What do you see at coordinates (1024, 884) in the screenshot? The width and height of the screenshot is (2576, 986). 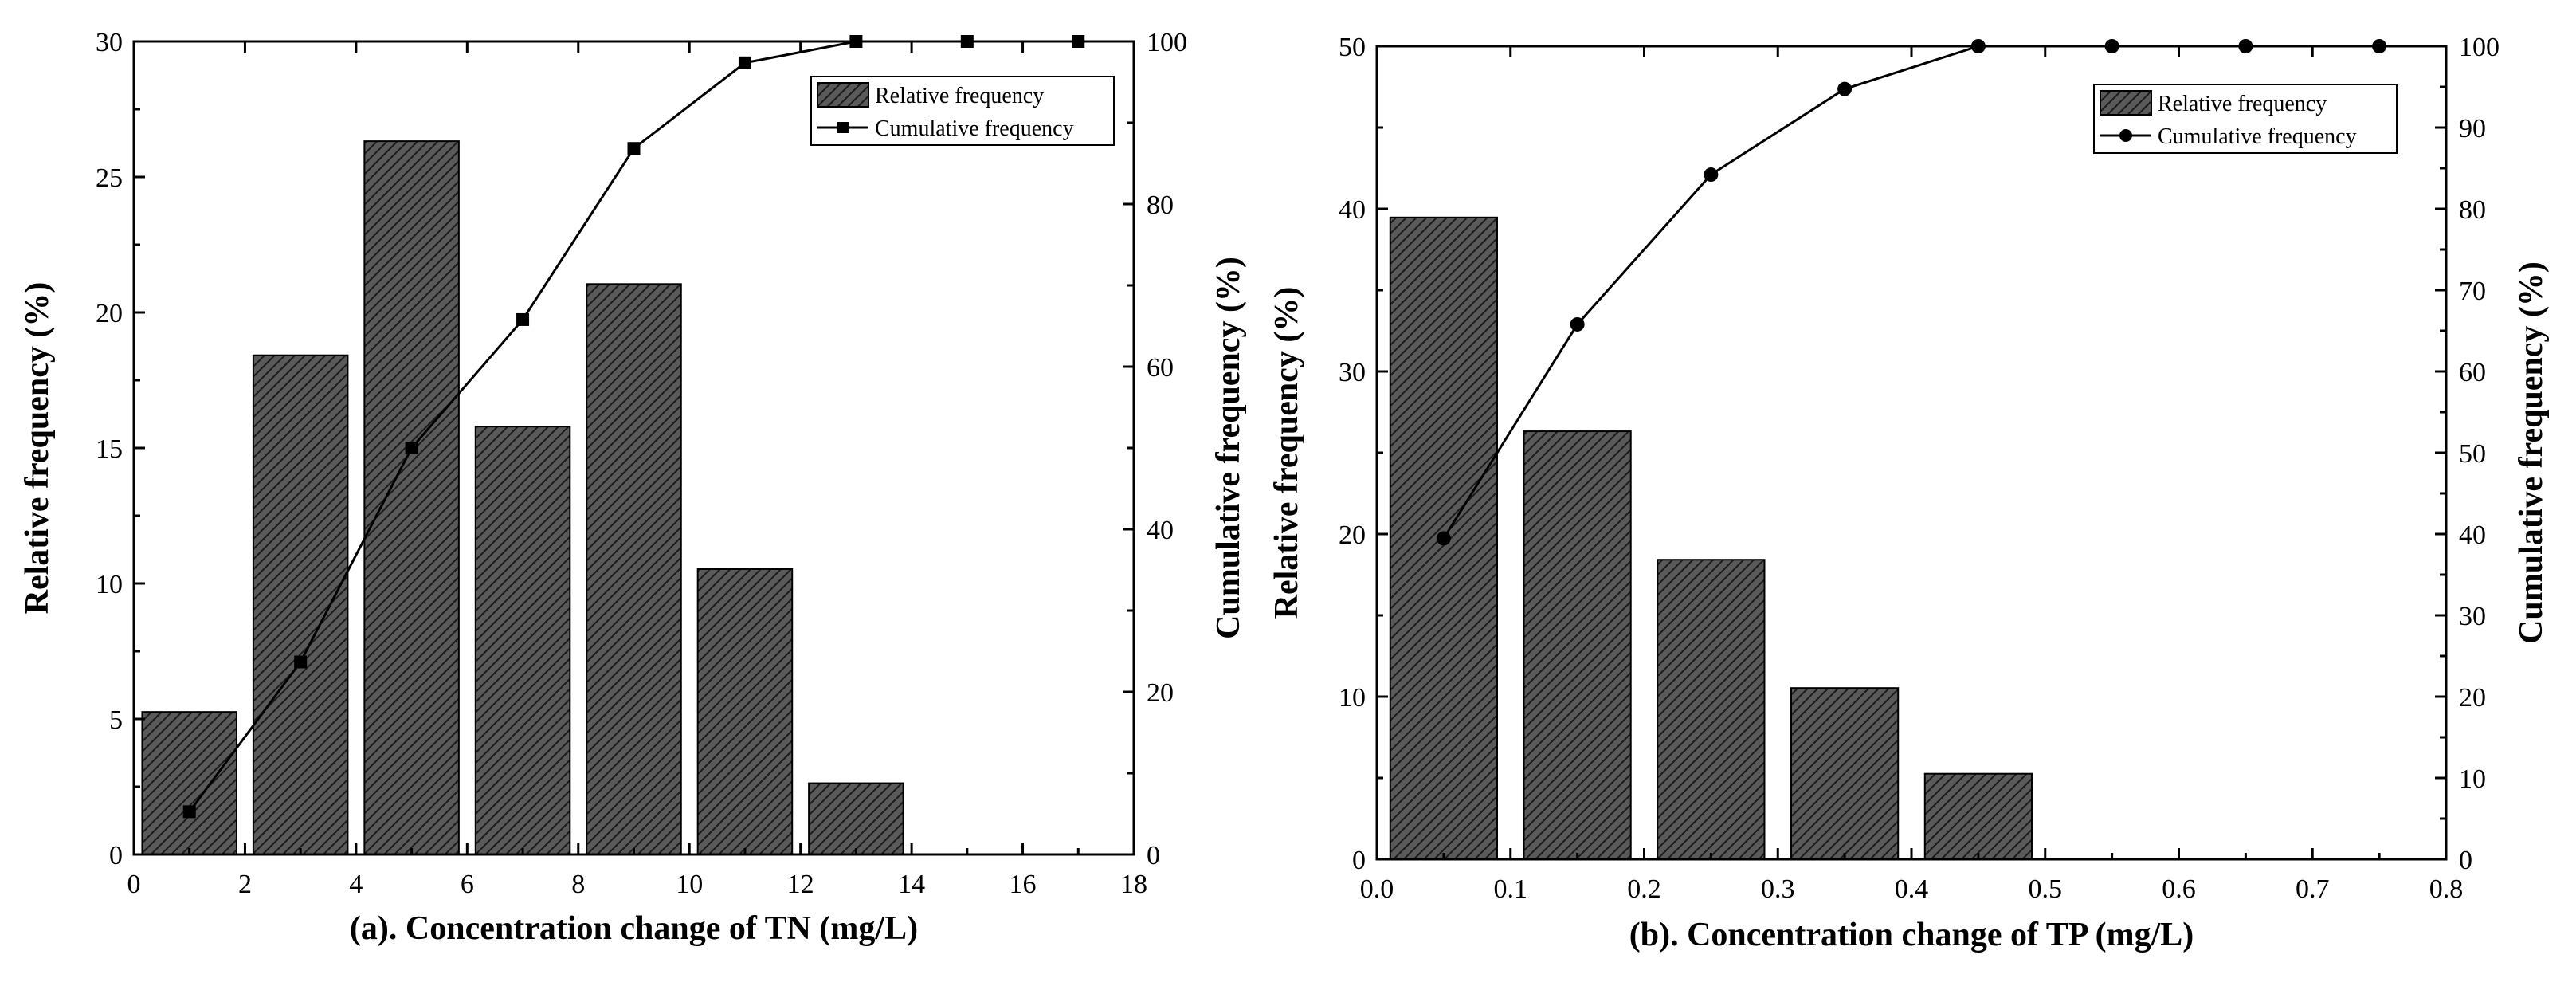 I see `x-tick-label: 16` at bounding box center [1024, 884].